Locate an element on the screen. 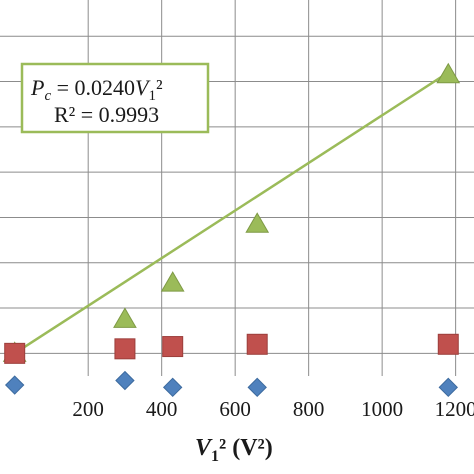 The height and width of the screenshot is (474, 474). x-tick-label: 600 is located at coordinates (235, 409).